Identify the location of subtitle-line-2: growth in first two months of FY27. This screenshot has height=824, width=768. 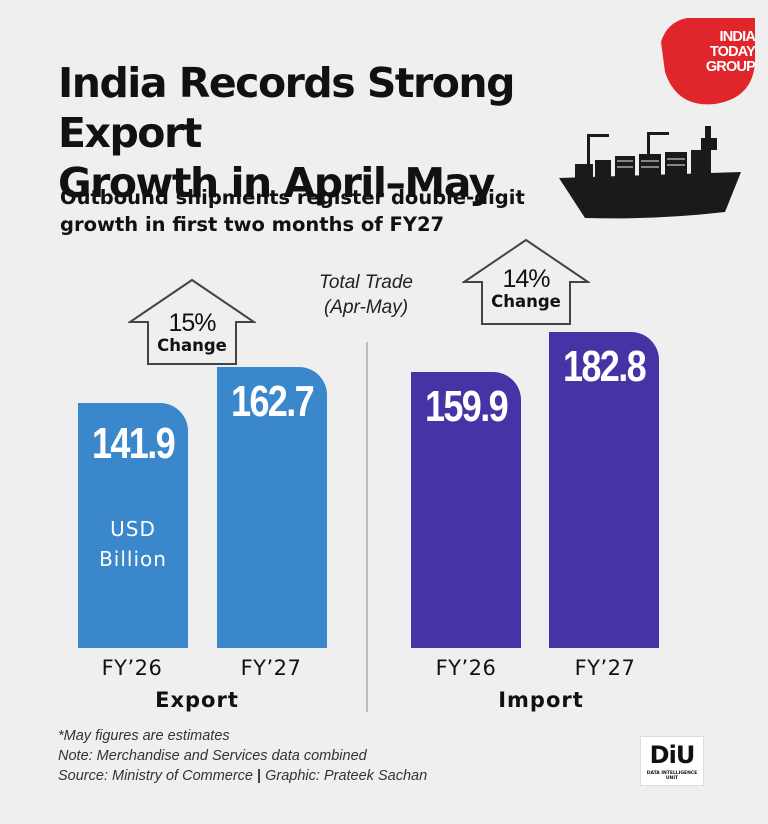
(252, 224).